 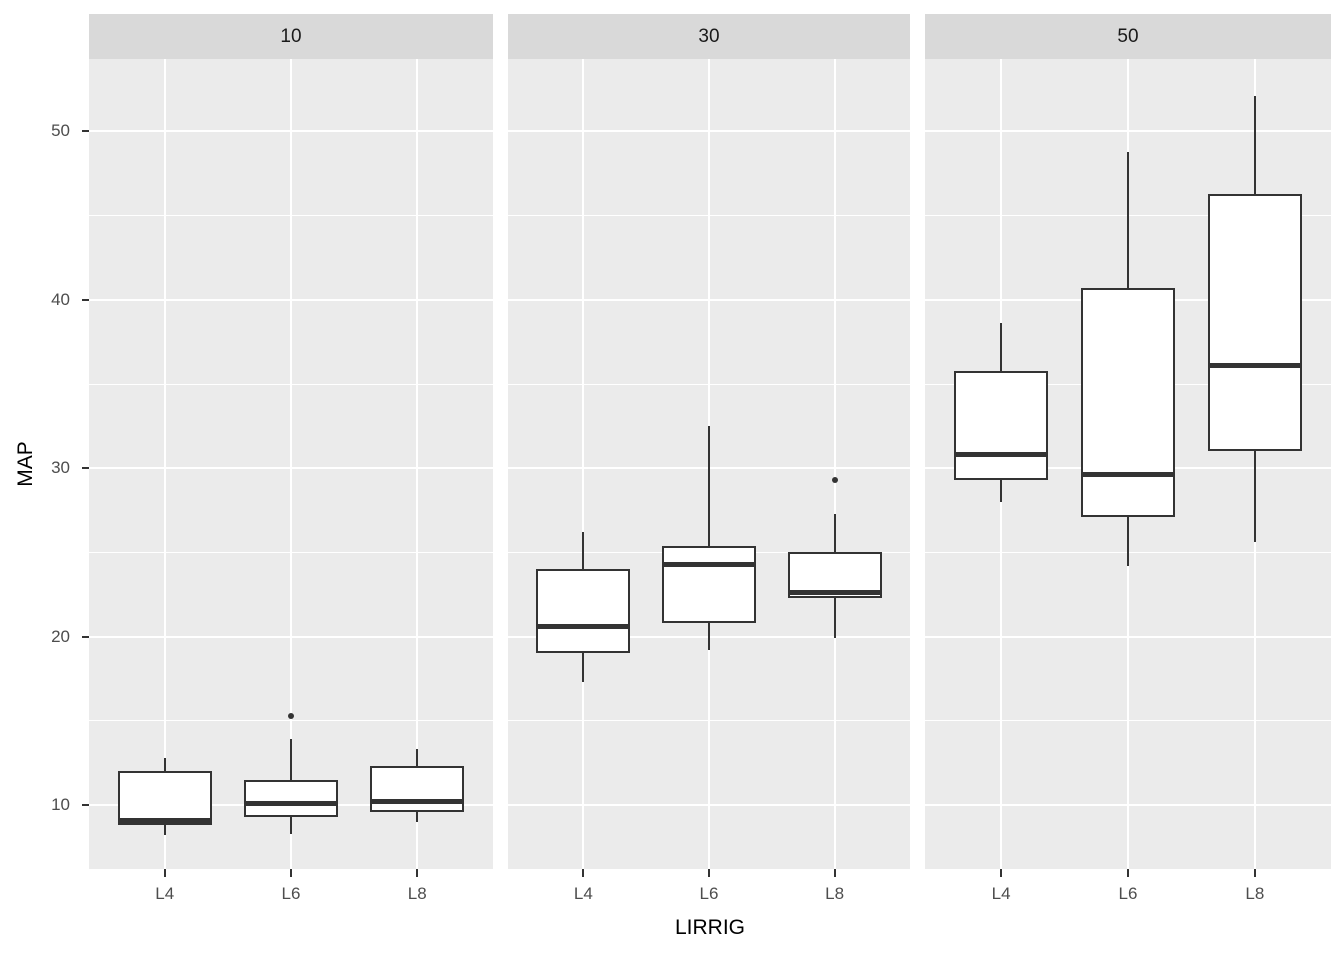 I want to click on facet-strip: 10, so click(x=291, y=36).